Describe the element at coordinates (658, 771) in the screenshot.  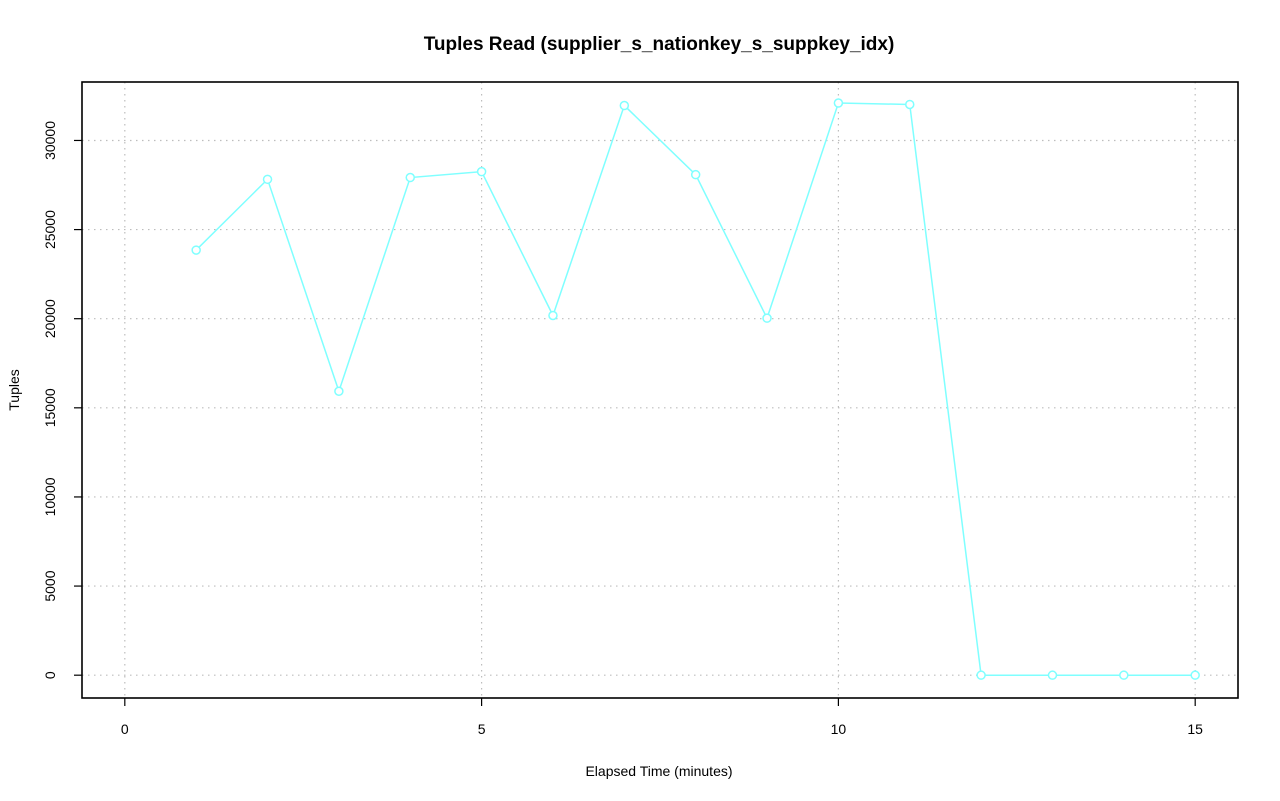
I see `x-axis-label: Elapsed Time (minutes)` at that location.